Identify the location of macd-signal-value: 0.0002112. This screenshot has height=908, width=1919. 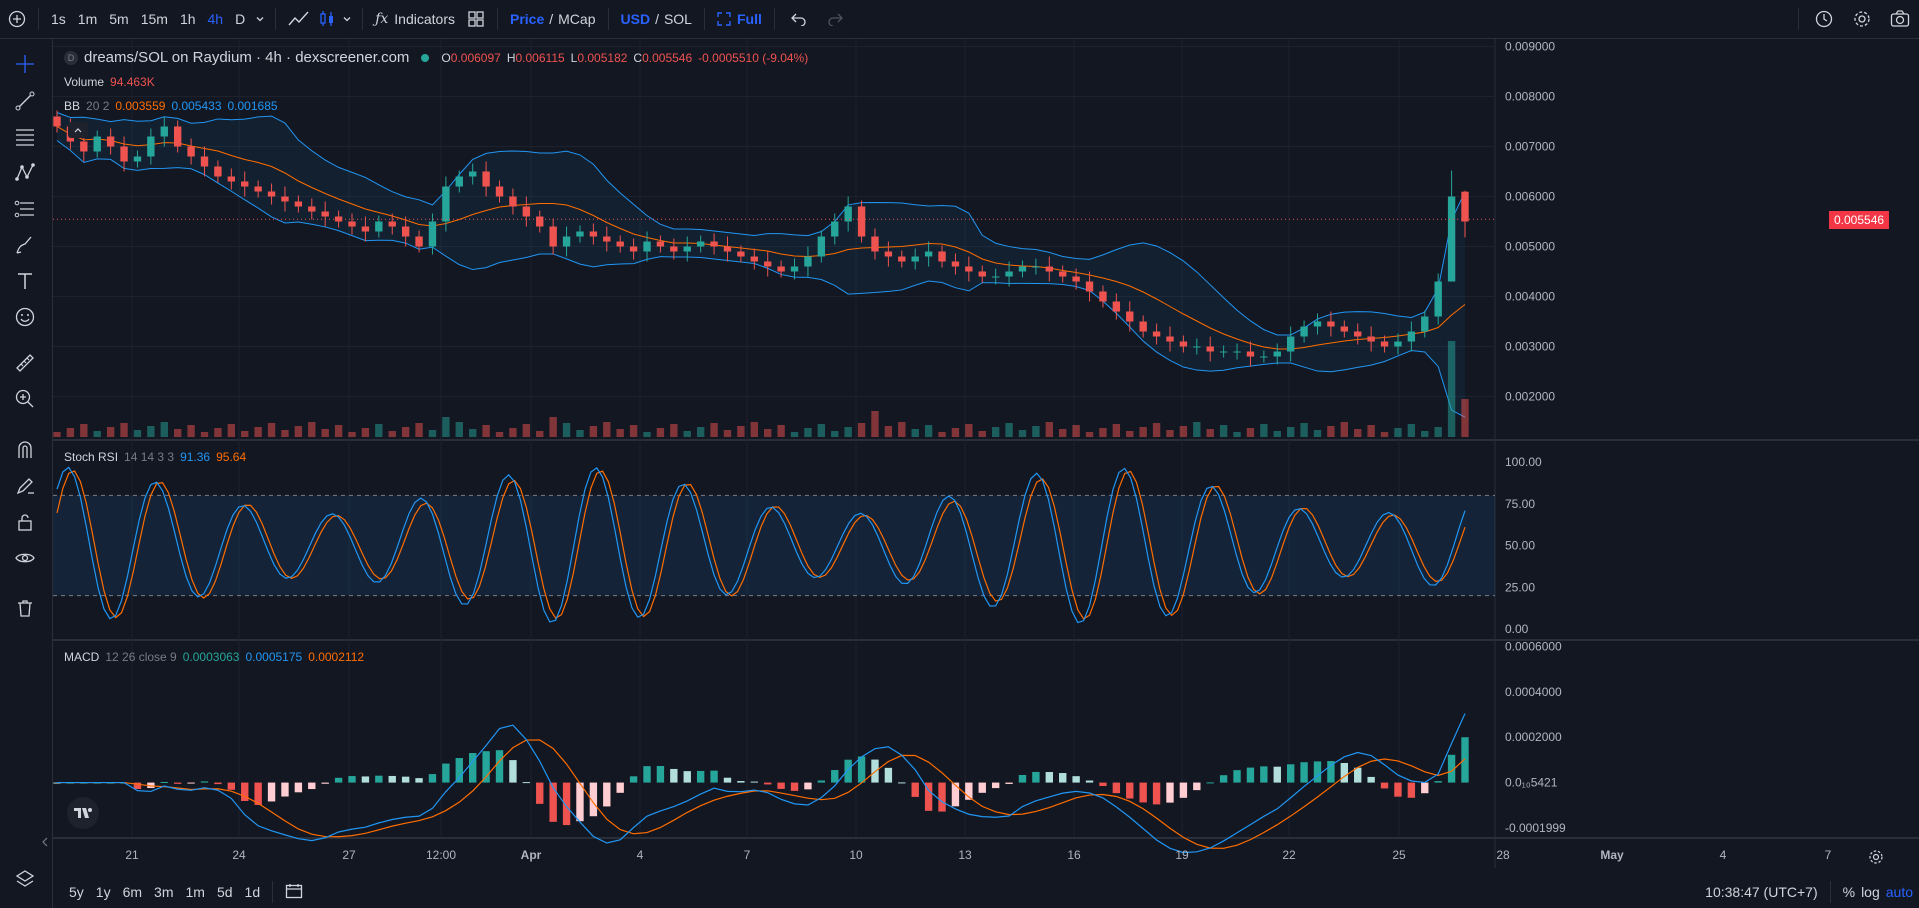
(336, 657).